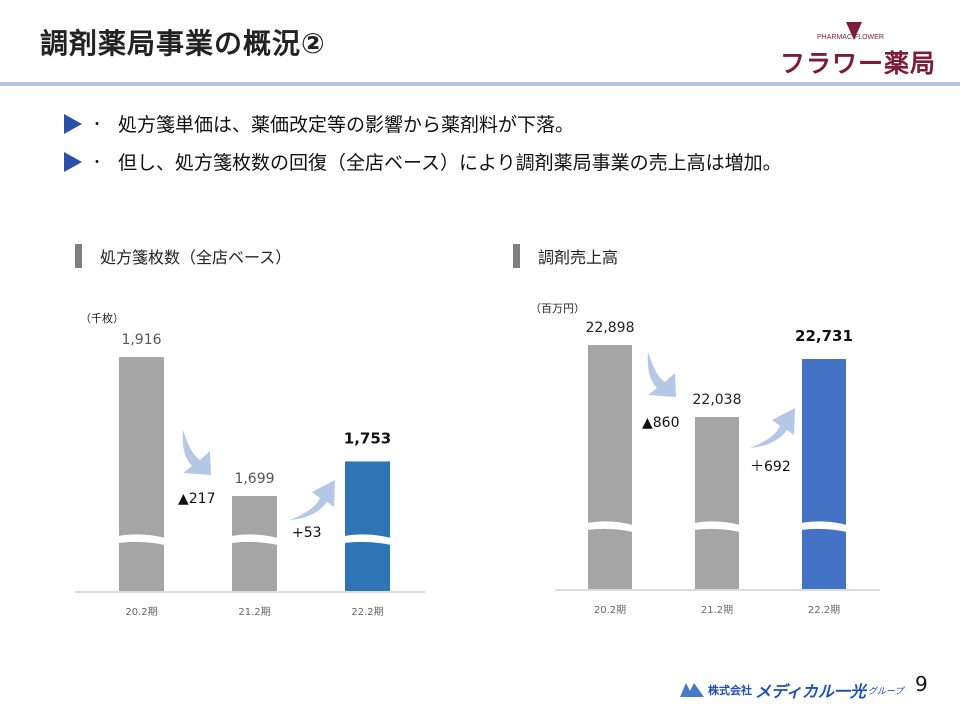 The height and width of the screenshot is (720, 960). What do you see at coordinates (141, 340) in the screenshot?
I see `data-label: 1,916` at bounding box center [141, 340].